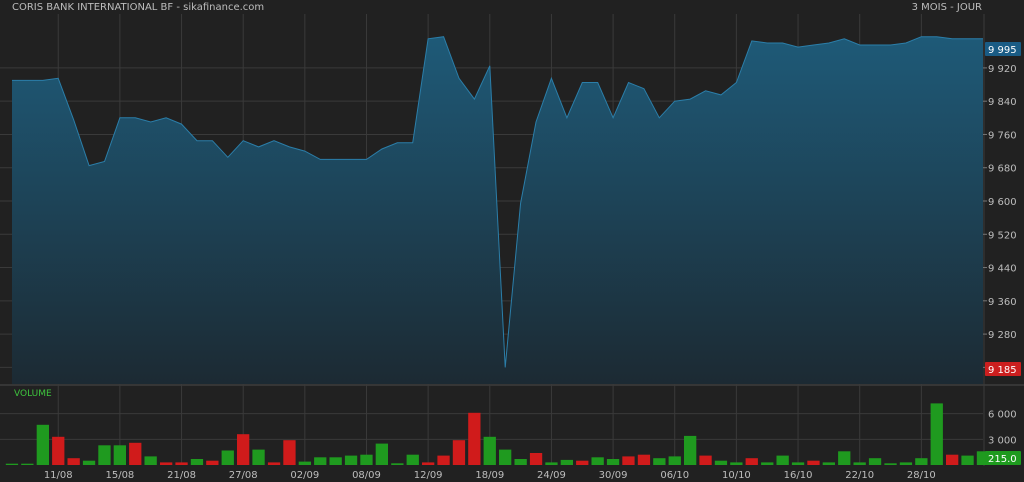 The height and width of the screenshot is (482, 1024). Describe the element at coordinates (1002, 135) in the screenshot. I see `y-tick-label: 9 760` at that location.